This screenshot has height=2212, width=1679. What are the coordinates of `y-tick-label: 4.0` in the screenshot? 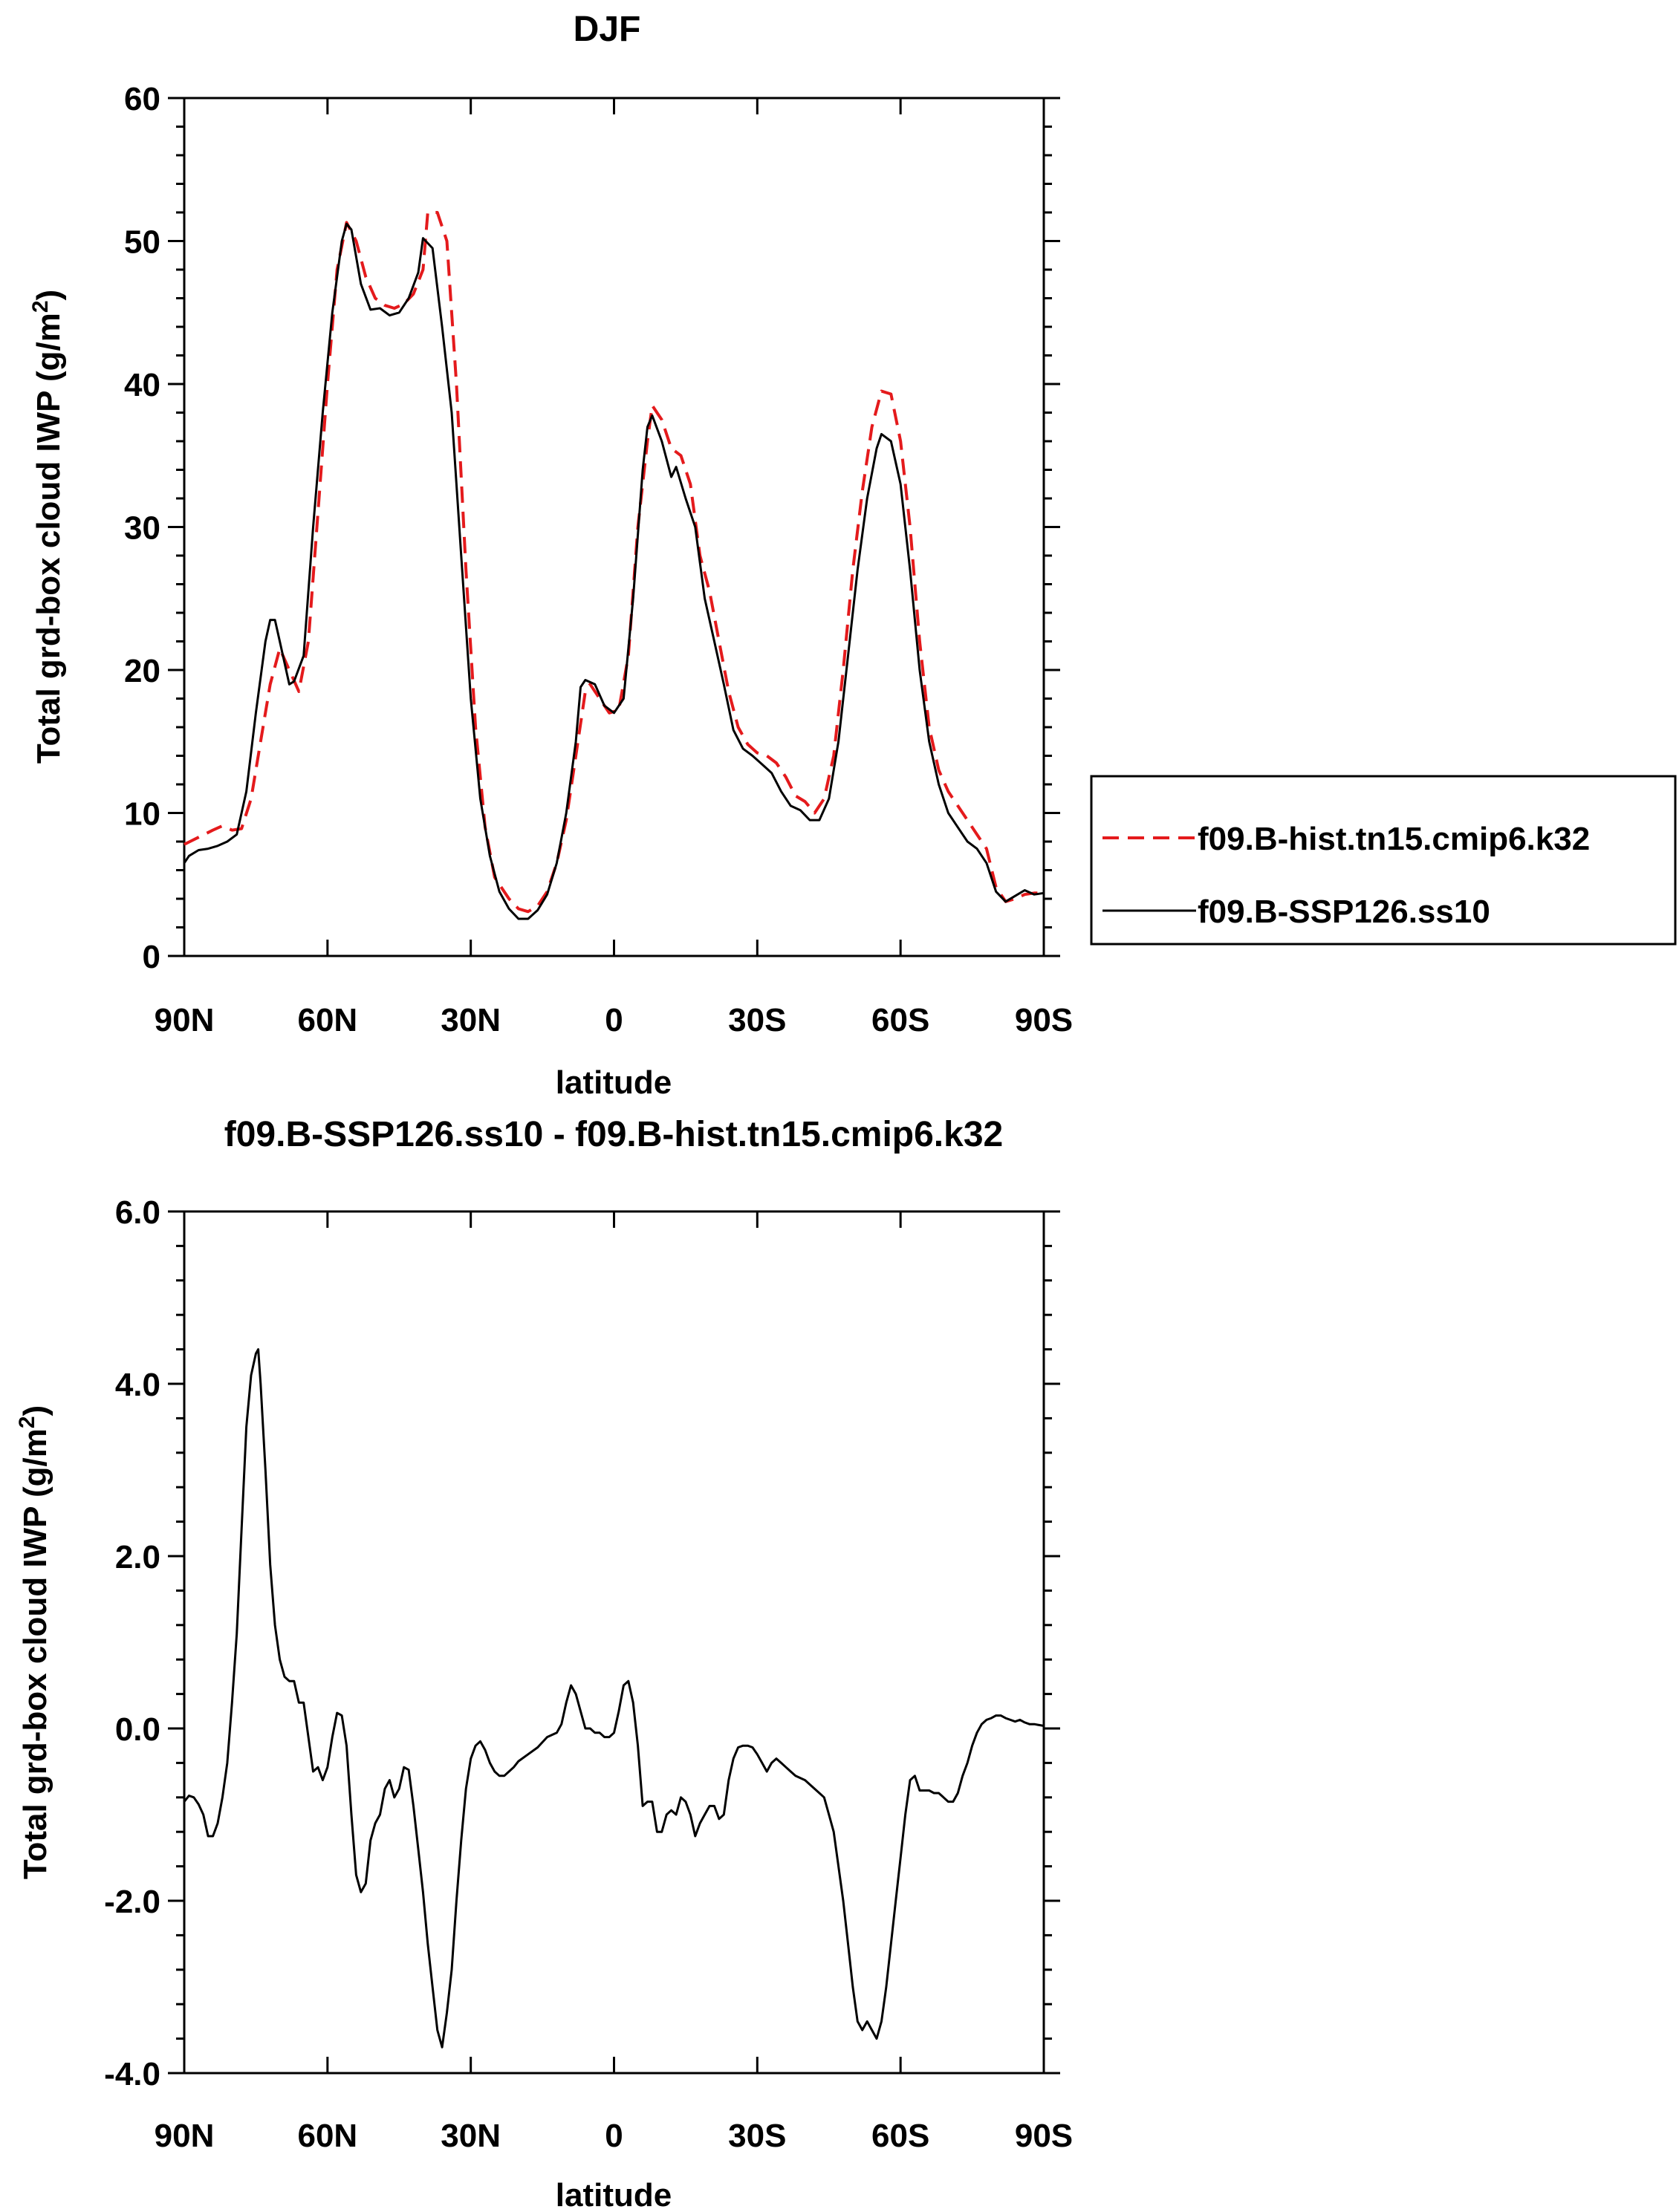 It's located at (137, 1385).